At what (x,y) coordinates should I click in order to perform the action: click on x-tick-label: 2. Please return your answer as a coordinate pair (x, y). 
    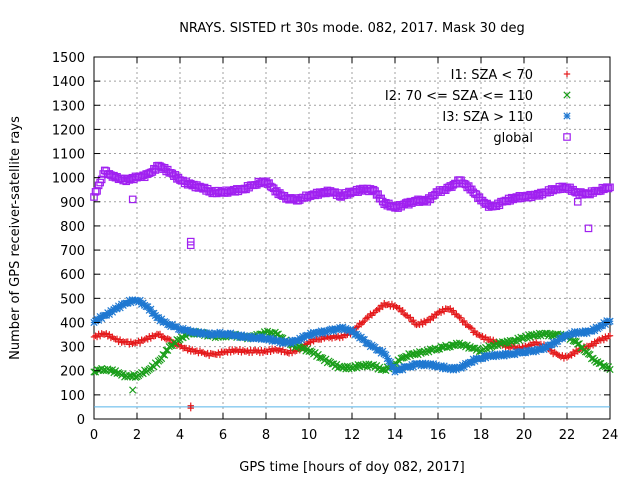
    Looking at the image, I should click on (137, 435).